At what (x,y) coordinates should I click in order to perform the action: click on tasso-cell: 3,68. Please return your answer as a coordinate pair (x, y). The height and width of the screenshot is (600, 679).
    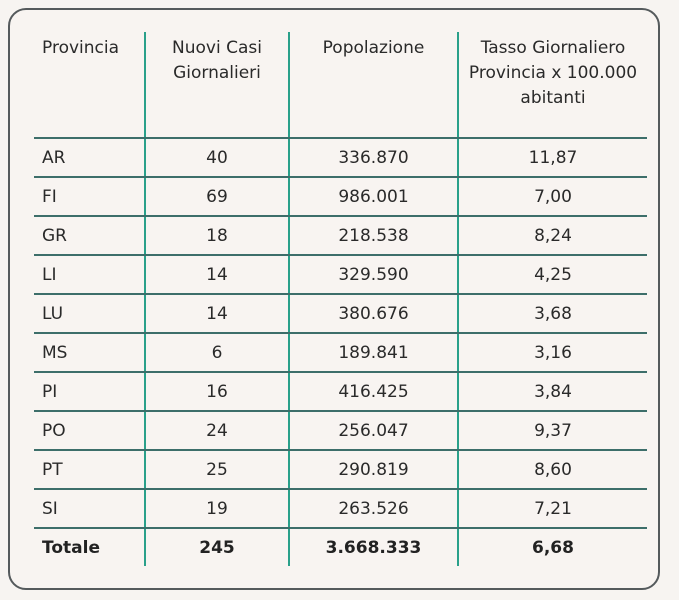
    Looking at the image, I should click on (552, 314).